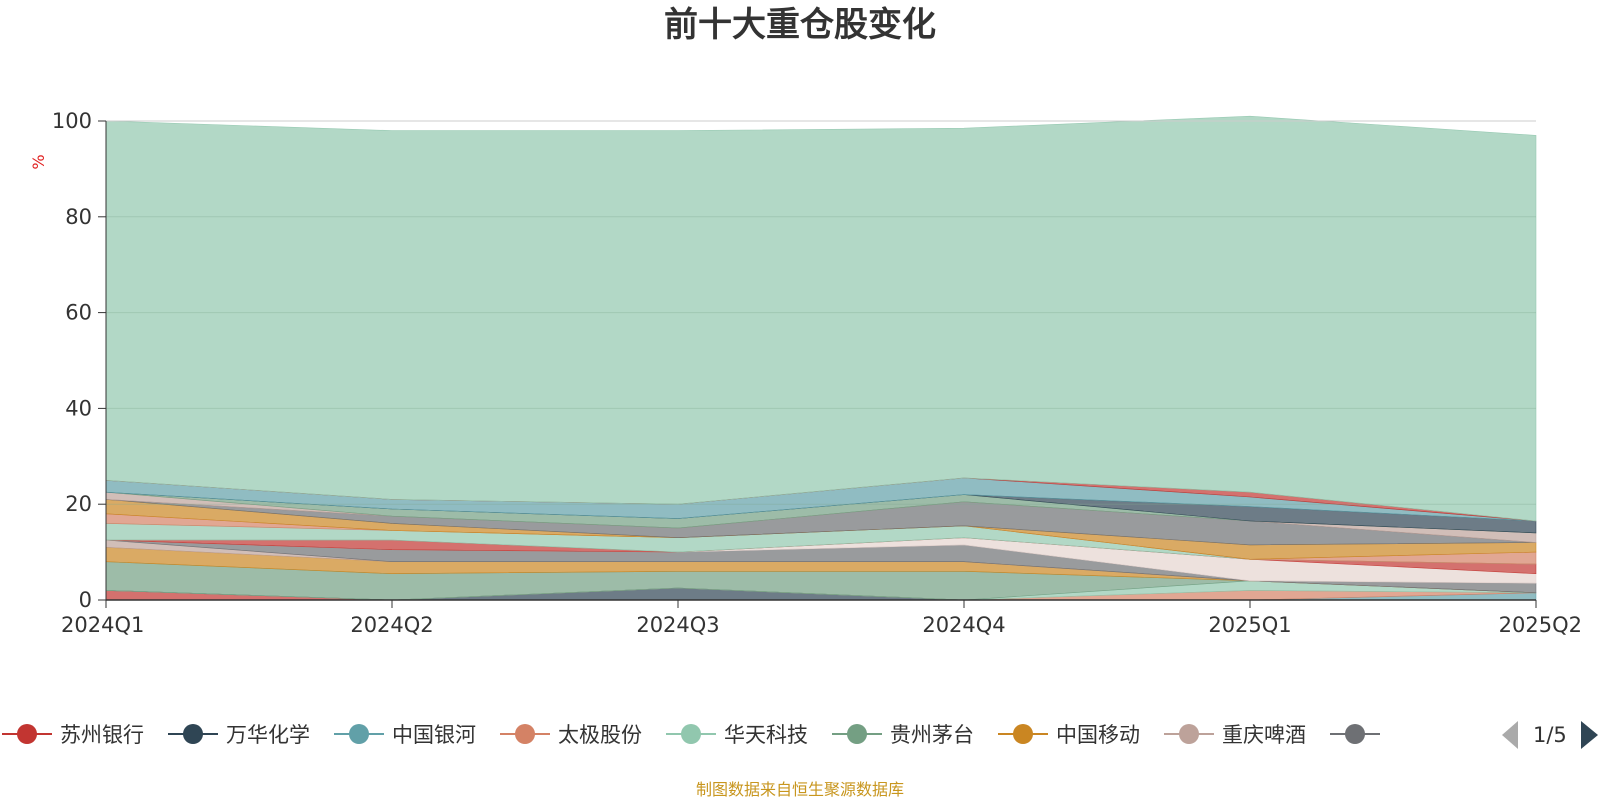 The width and height of the screenshot is (1600, 800). Describe the element at coordinates (78, 313) in the screenshot. I see `y-tick-label-3: 60` at that location.